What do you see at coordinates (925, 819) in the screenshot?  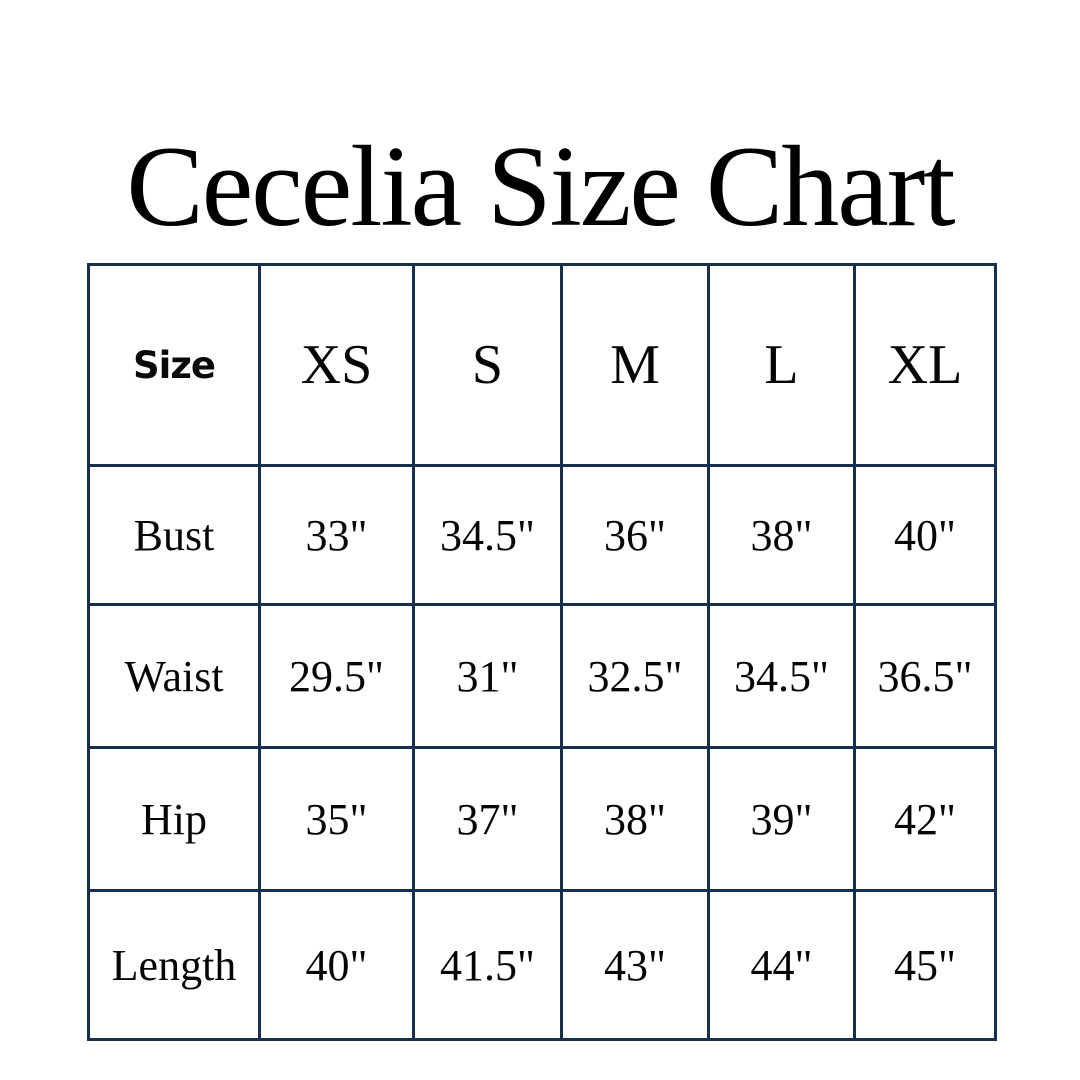 I see `cell-hip-xl: 42"` at bounding box center [925, 819].